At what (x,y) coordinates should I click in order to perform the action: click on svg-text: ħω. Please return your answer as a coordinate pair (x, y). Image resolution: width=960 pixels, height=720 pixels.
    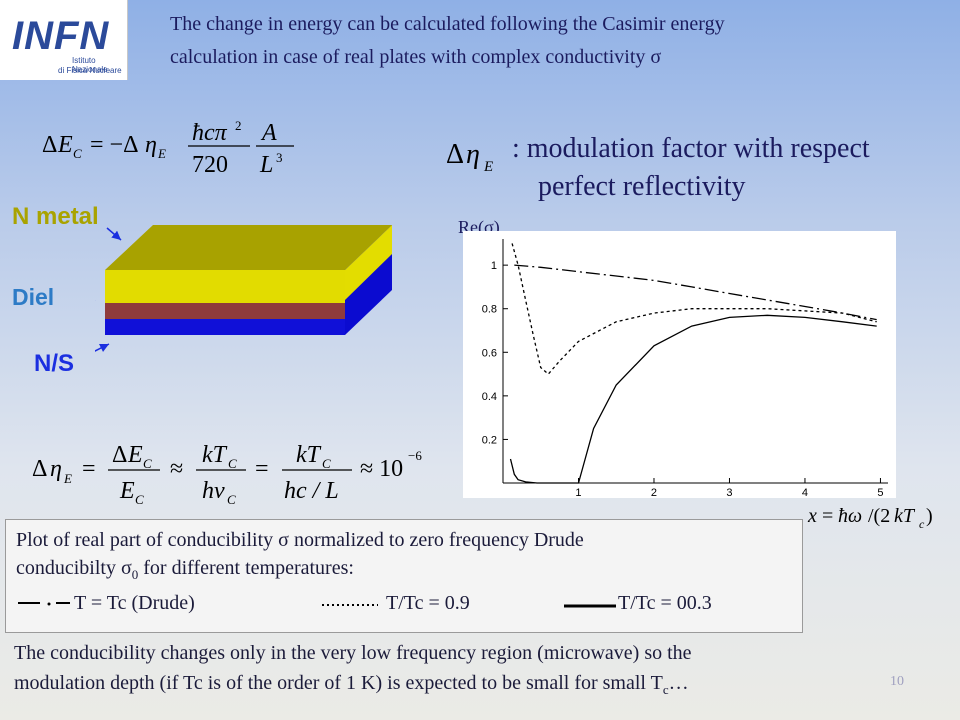
    Looking at the image, I should click on (850, 516).